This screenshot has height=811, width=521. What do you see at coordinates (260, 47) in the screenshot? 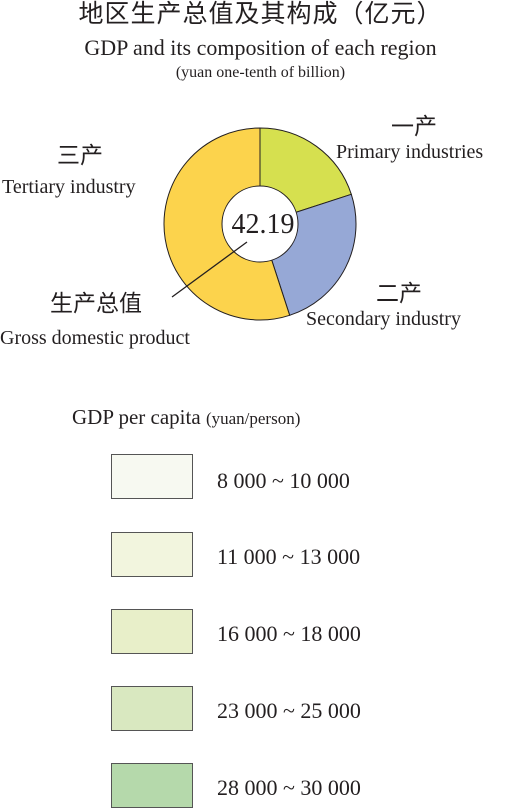
I see `title-english: GDP and its composition of each region` at bounding box center [260, 47].